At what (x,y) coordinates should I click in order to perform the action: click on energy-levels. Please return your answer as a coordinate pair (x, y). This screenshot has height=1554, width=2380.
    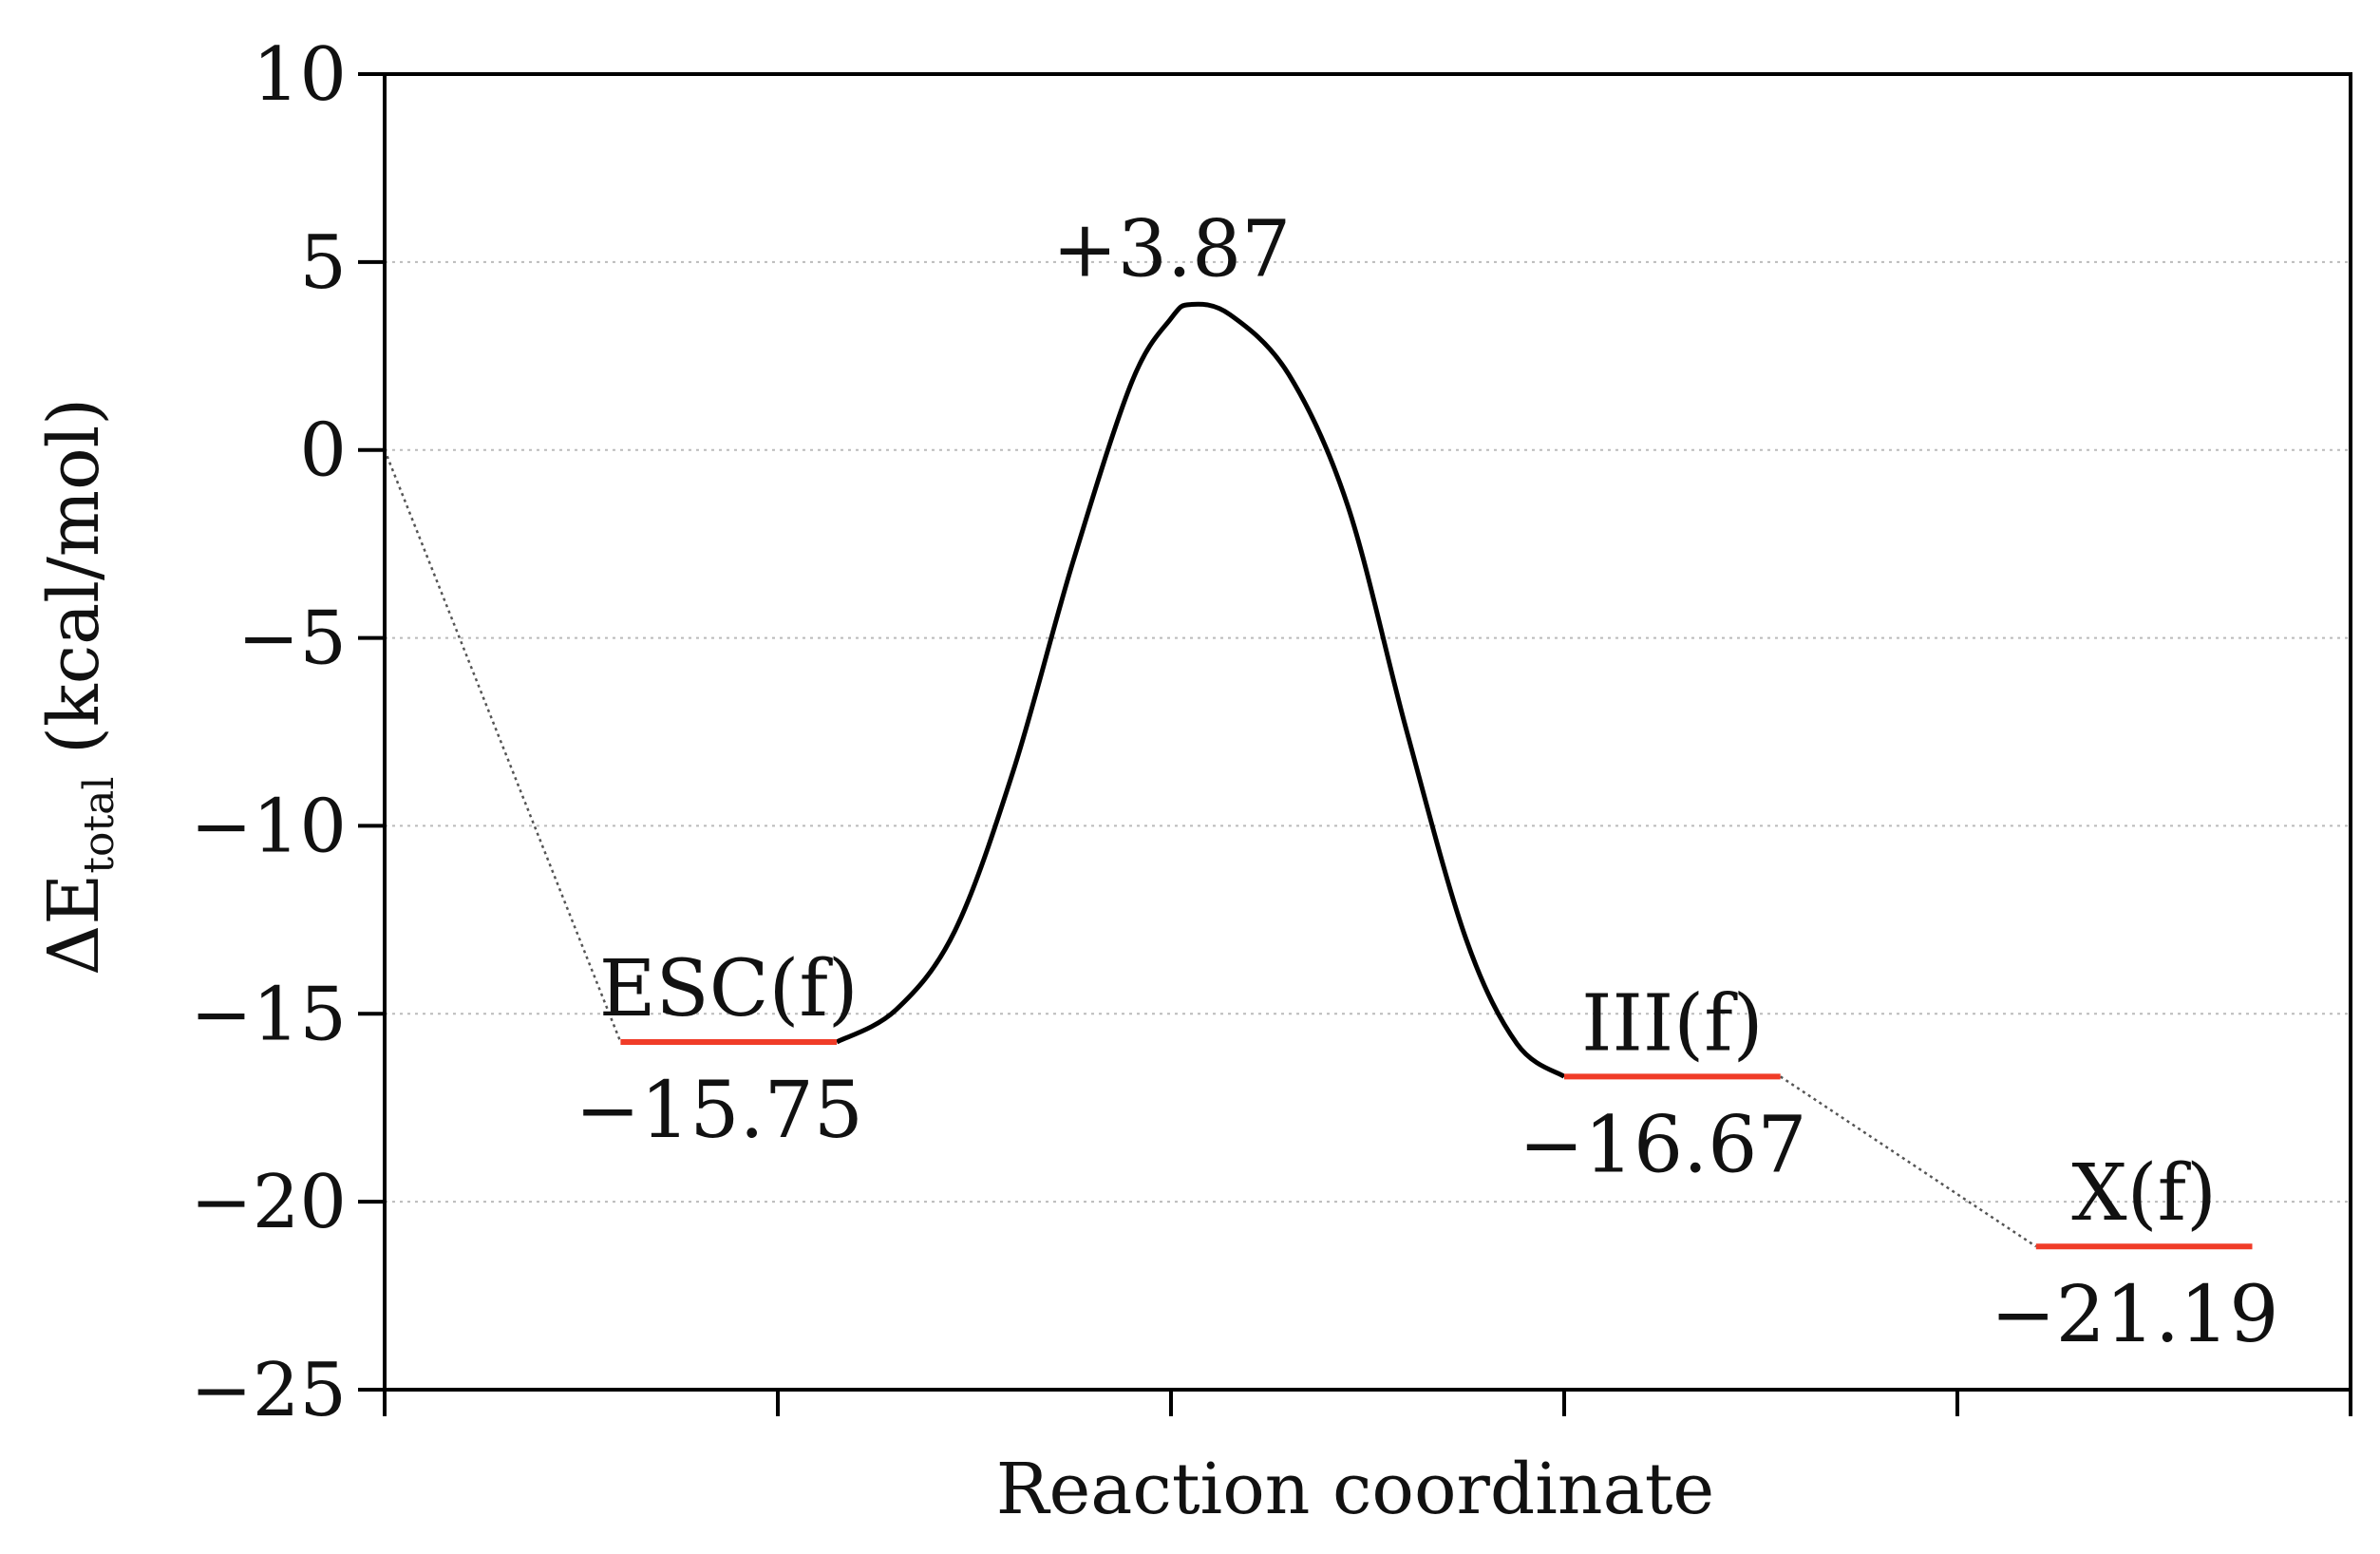
    Looking at the image, I should click on (1436, 1144).